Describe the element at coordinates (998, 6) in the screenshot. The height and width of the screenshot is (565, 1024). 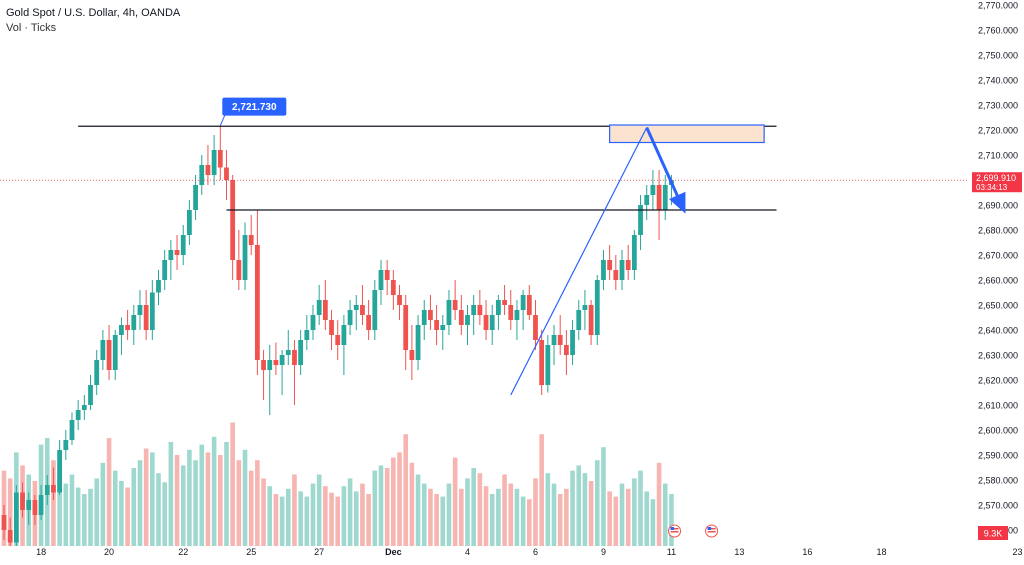
I see `y-tick-label: 2,770.000` at that location.